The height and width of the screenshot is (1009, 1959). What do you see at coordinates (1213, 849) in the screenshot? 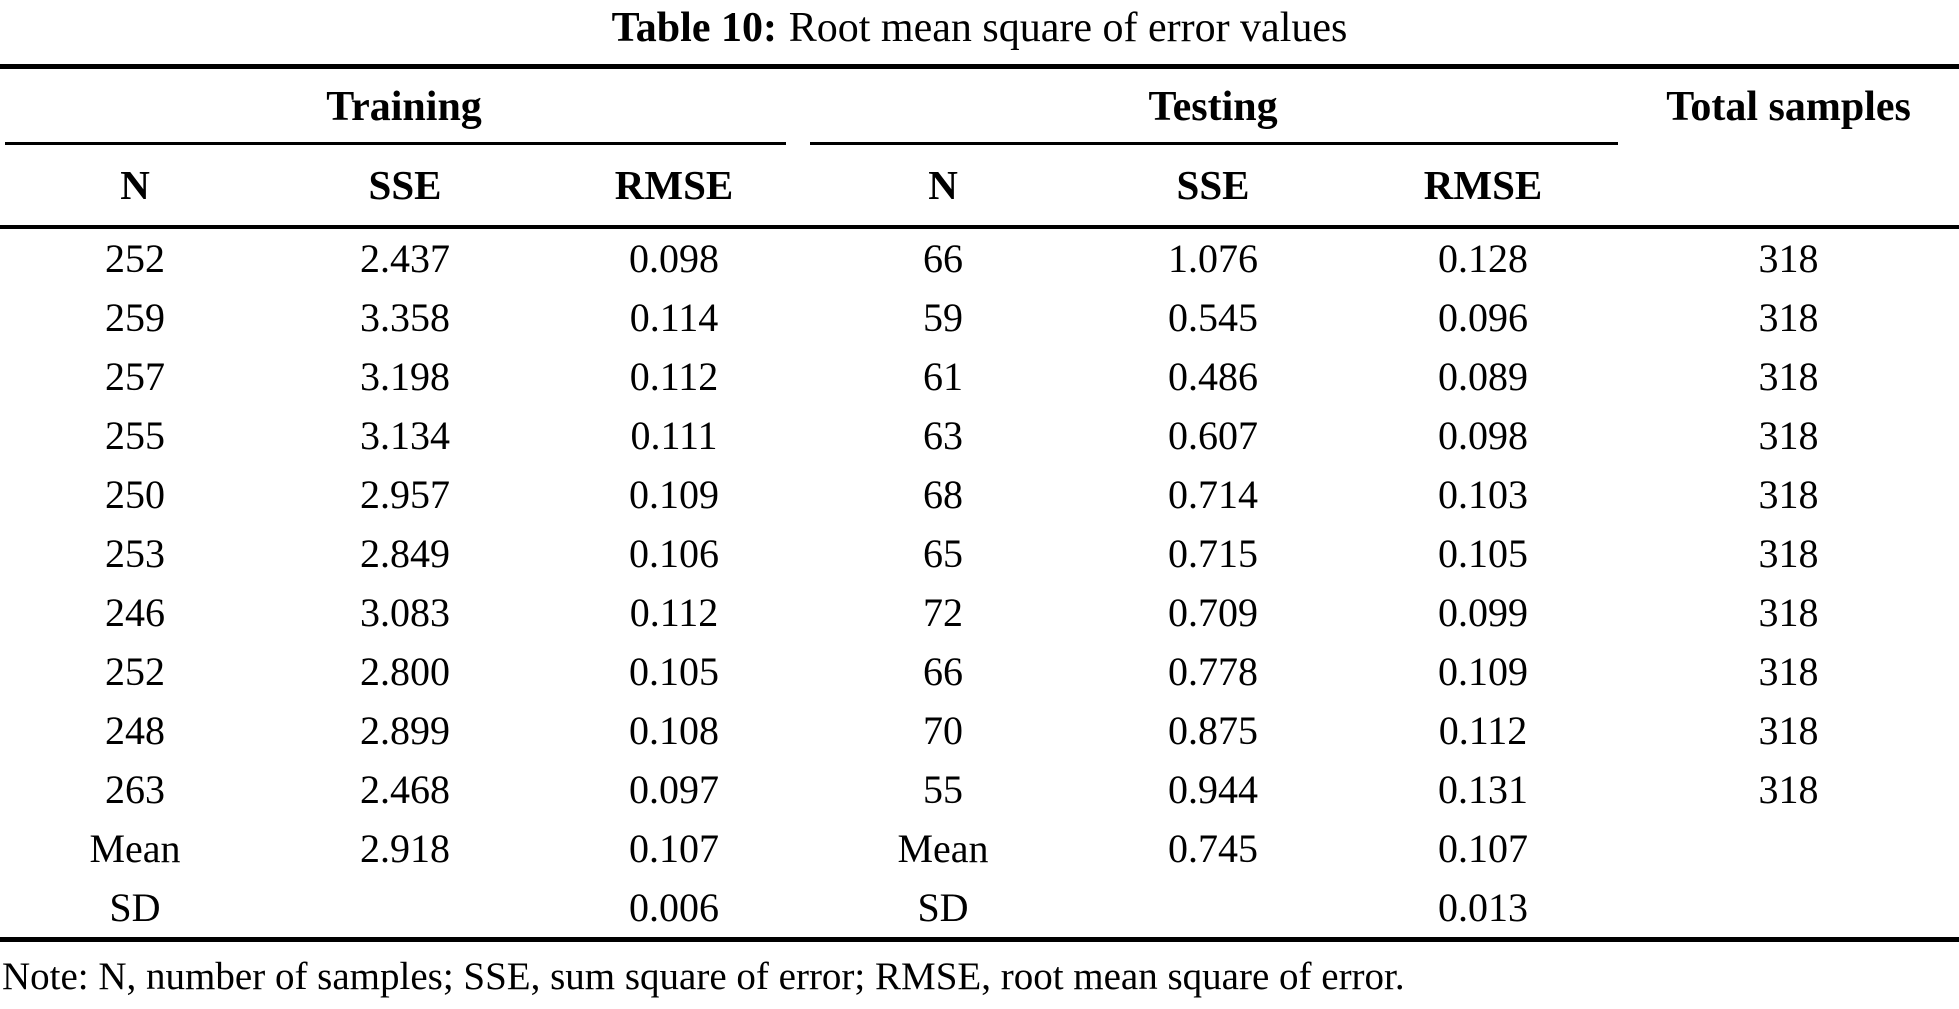
I see `table-cell: 0.745` at bounding box center [1213, 849].